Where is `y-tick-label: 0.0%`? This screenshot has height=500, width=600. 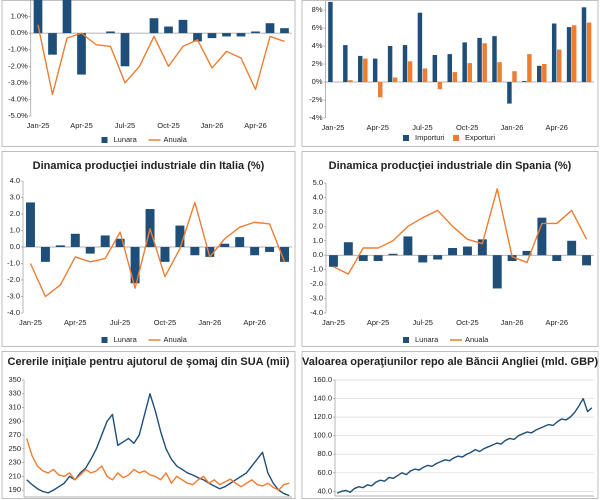 y-tick-label: 0.0% is located at coordinates (19, 32).